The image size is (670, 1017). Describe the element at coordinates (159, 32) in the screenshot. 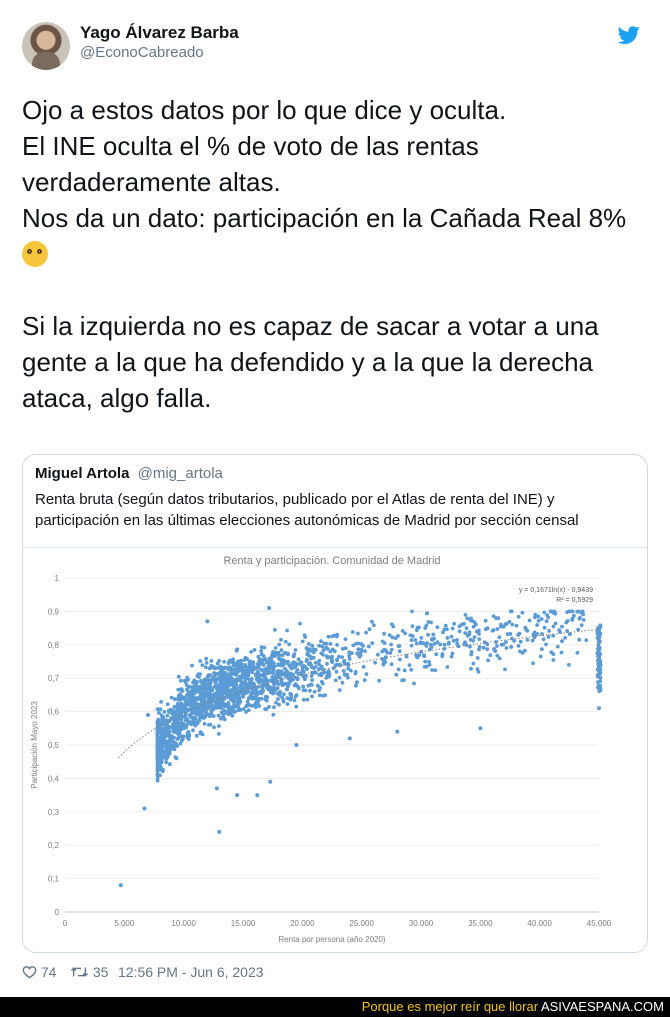

I see `author-name: Yago Álvarez Barba` at that location.